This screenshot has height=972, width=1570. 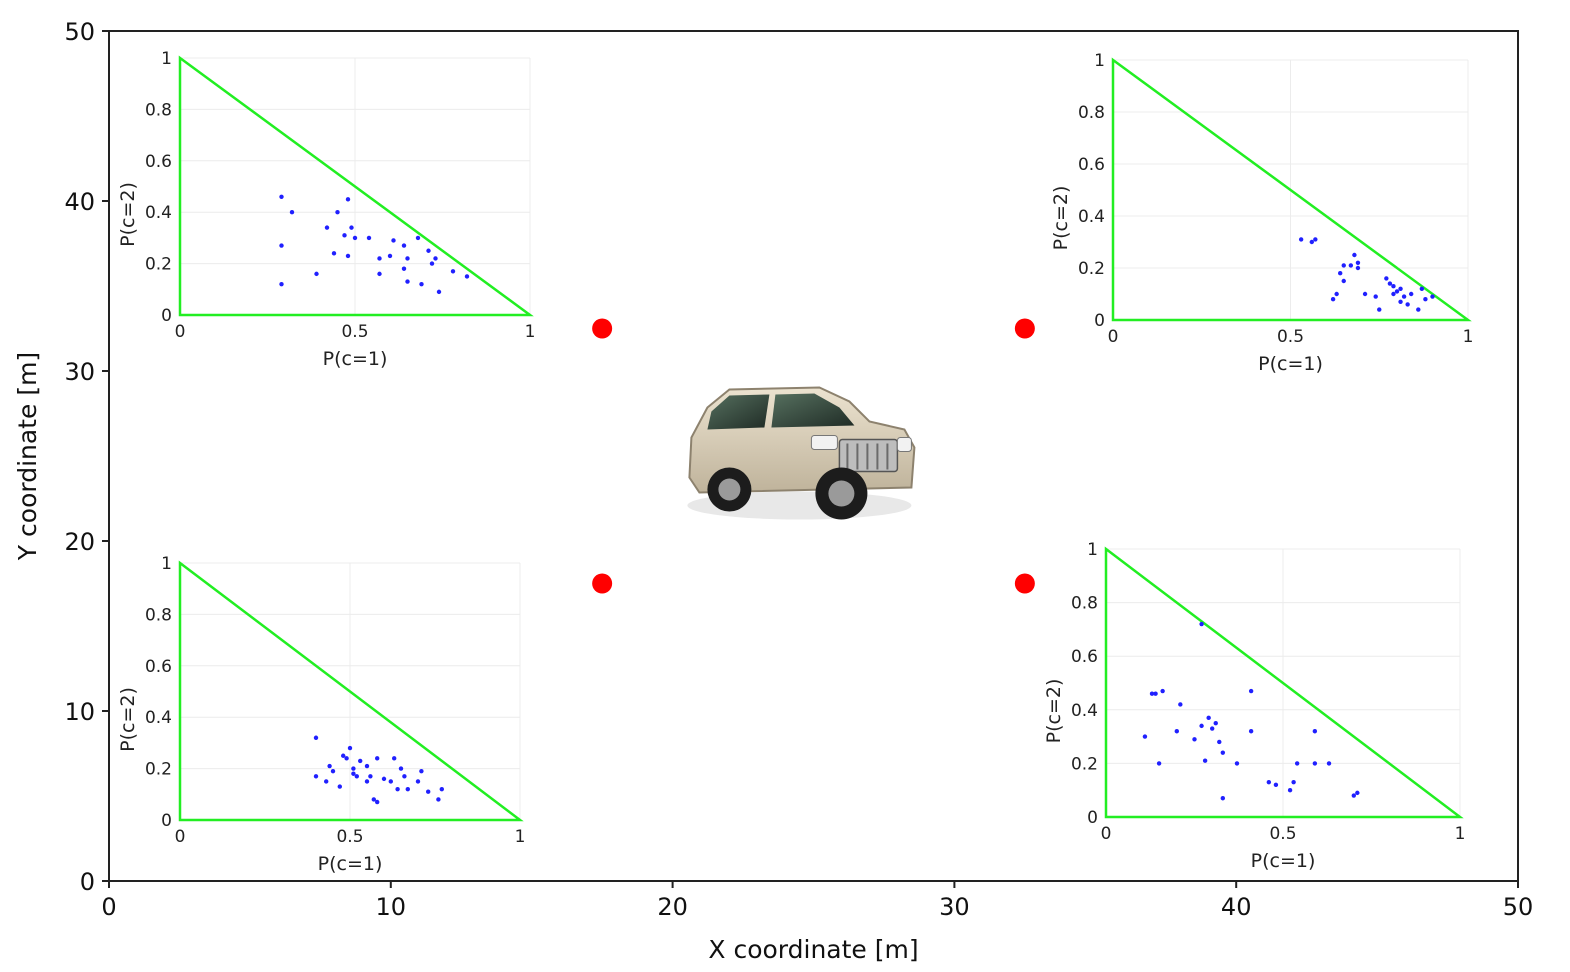 What do you see at coordinates (1518, 907) in the screenshot?
I see `x-tick-label: 50` at bounding box center [1518, 907].